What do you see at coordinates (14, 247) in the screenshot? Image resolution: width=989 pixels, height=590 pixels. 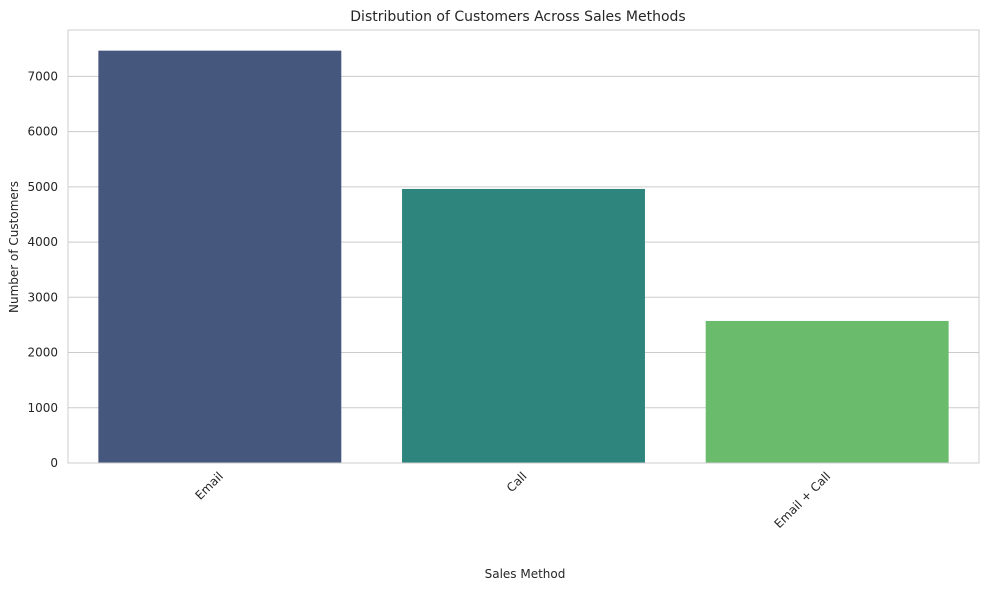 I see `y-axis-label: Number of Customers` at bounding box center [14, 247].